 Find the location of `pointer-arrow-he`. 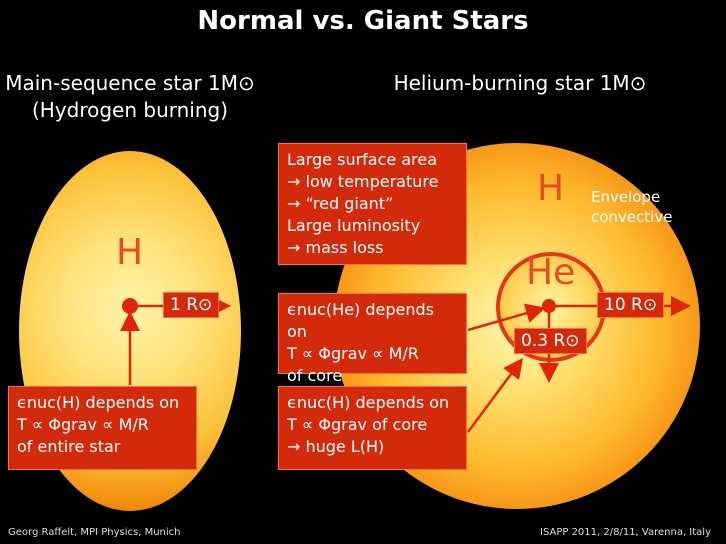

pointer-arrow-he is located at coordinates (506, 317).